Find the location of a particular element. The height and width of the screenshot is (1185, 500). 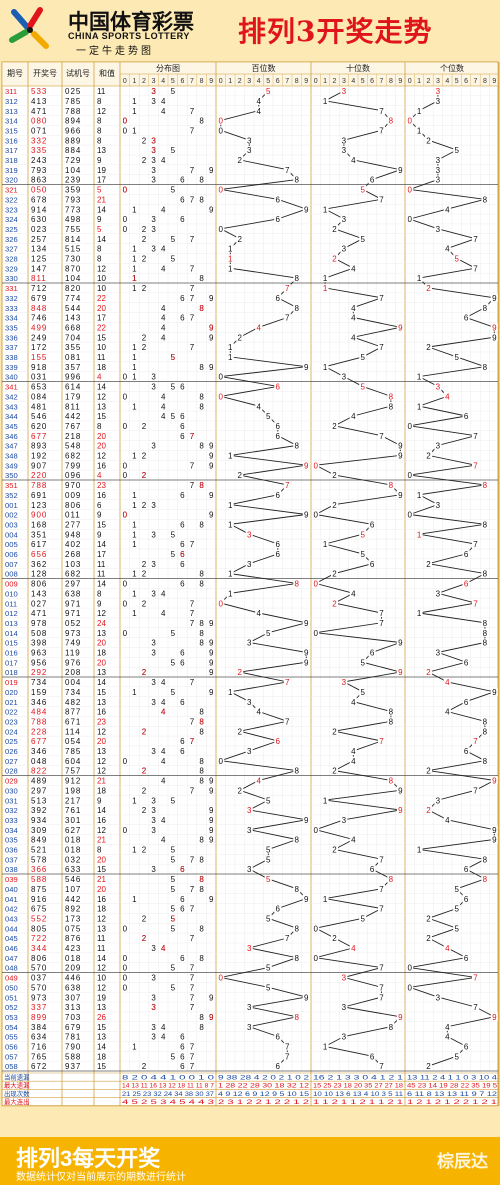

issue-number: 031 is located at coordinates (11, 800).